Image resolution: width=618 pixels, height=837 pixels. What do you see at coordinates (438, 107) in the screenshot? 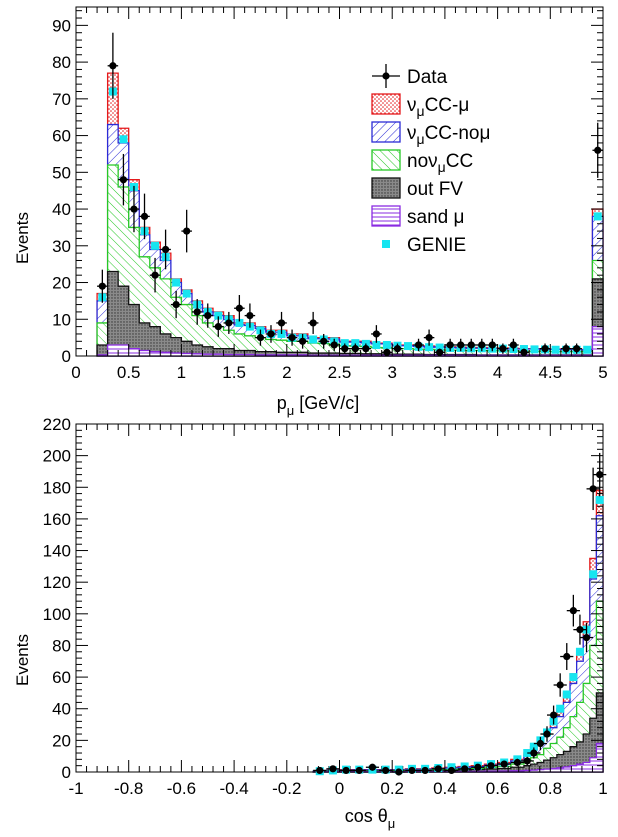
I see `legend-label-numu_cc_mu: νμCC-μ` at bounding box center [438, 107].